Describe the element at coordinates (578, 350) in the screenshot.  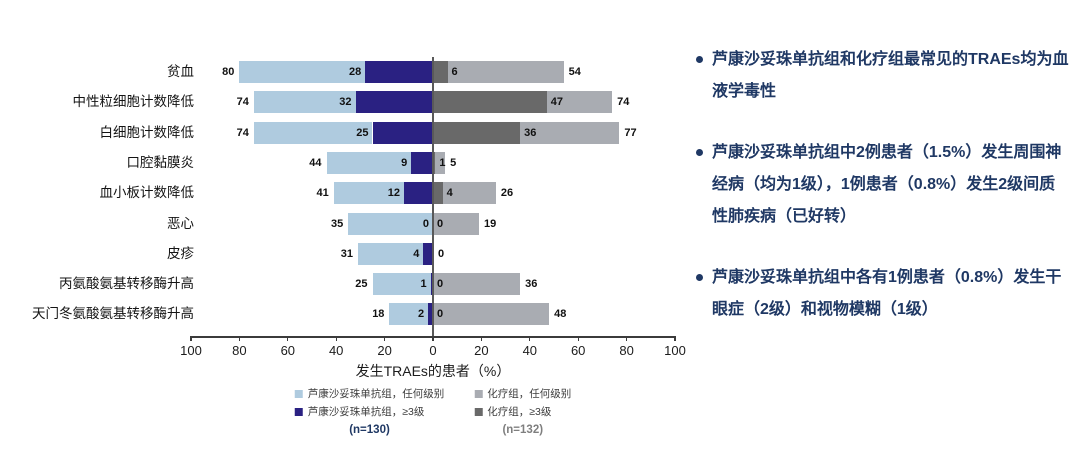
I see `axis-tick-label: 60` at that location.